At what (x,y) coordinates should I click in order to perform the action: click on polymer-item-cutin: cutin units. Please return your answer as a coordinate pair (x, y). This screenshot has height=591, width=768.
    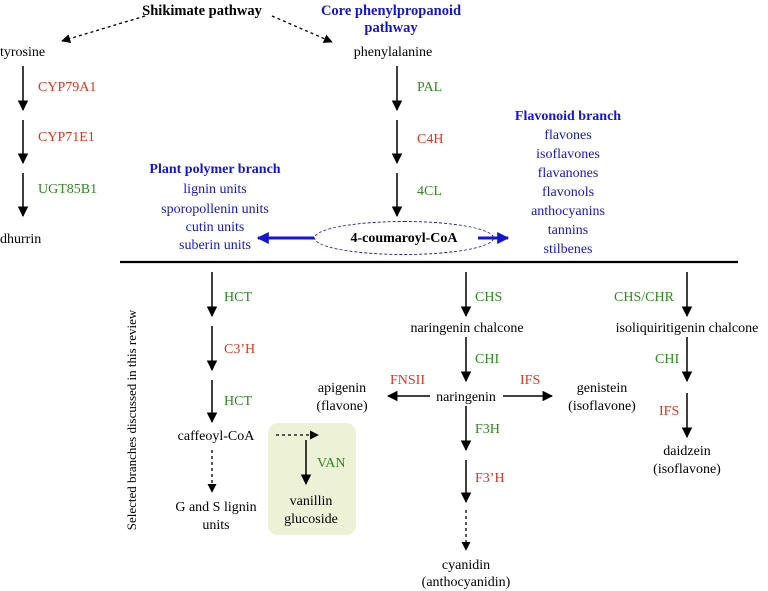
    Looking at the image, I should click on (215, 227).